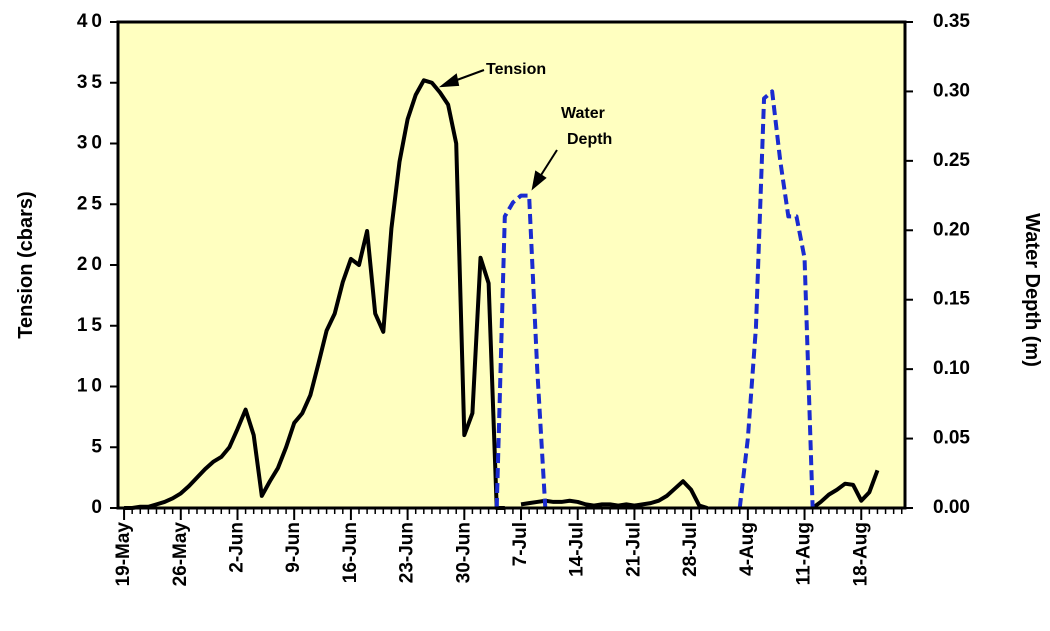 The height and width of the screenshot is (631, 1050). Describe the element at coordinates (91, 325) in the screenshot. I see `y-tick-label: 15` at that location.